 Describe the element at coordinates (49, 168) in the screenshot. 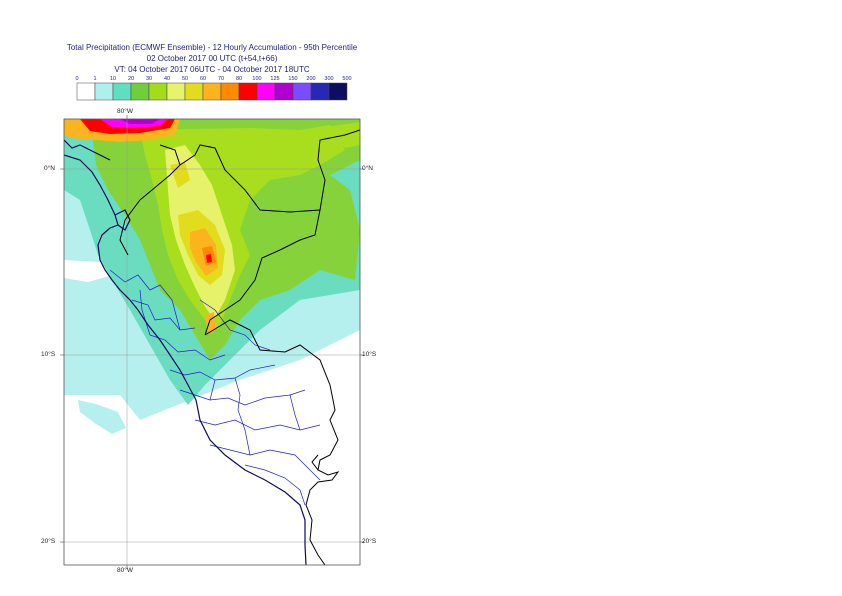

I see `lat-label-left-0: 0°N` at that location.